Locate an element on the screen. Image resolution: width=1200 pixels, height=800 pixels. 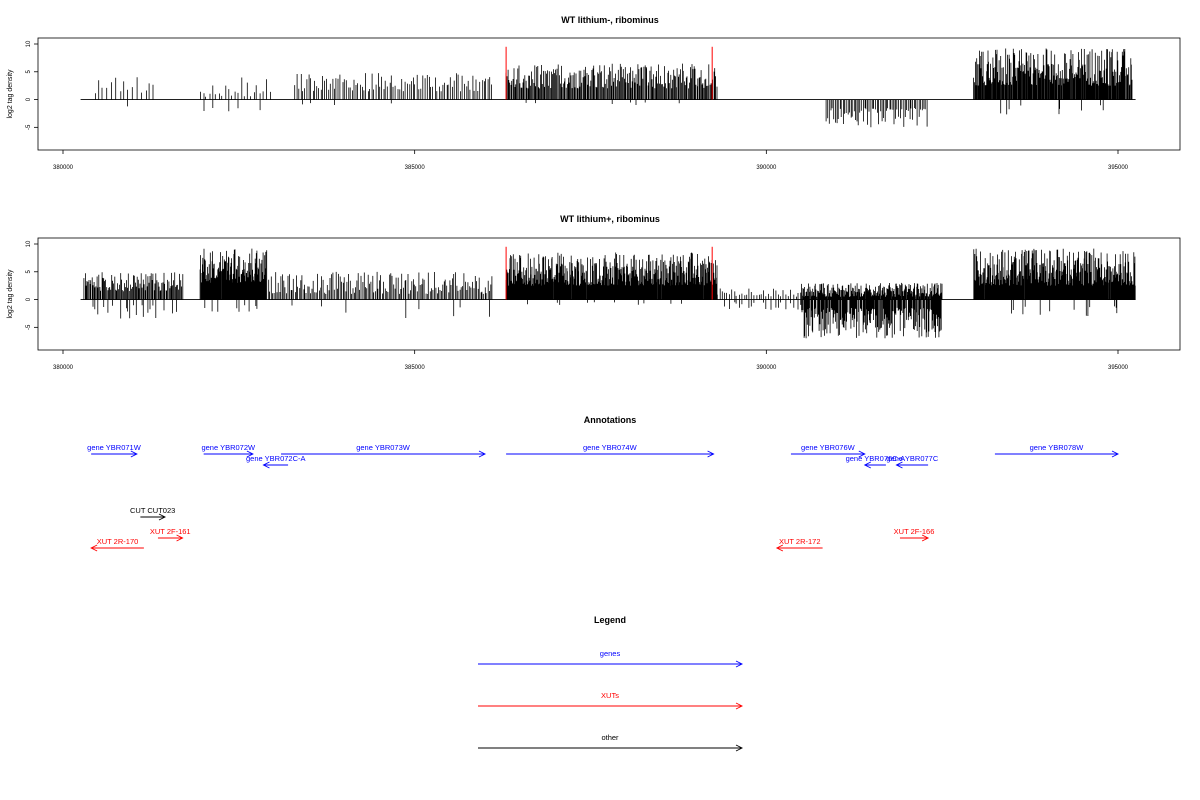
panel-title: WT lithium-, ribominus is located at coordinates (610, 20).